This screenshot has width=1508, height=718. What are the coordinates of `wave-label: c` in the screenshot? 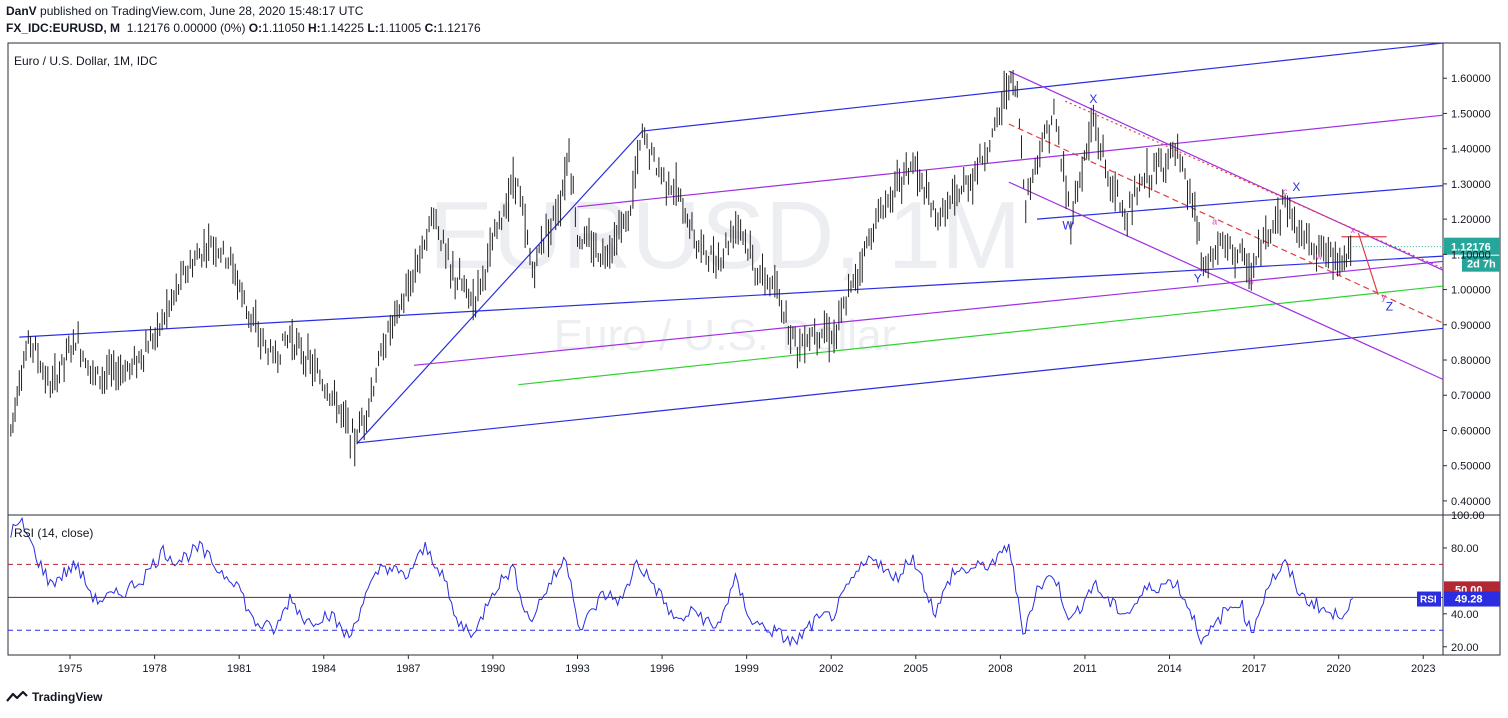 It's located at (1285, 191).